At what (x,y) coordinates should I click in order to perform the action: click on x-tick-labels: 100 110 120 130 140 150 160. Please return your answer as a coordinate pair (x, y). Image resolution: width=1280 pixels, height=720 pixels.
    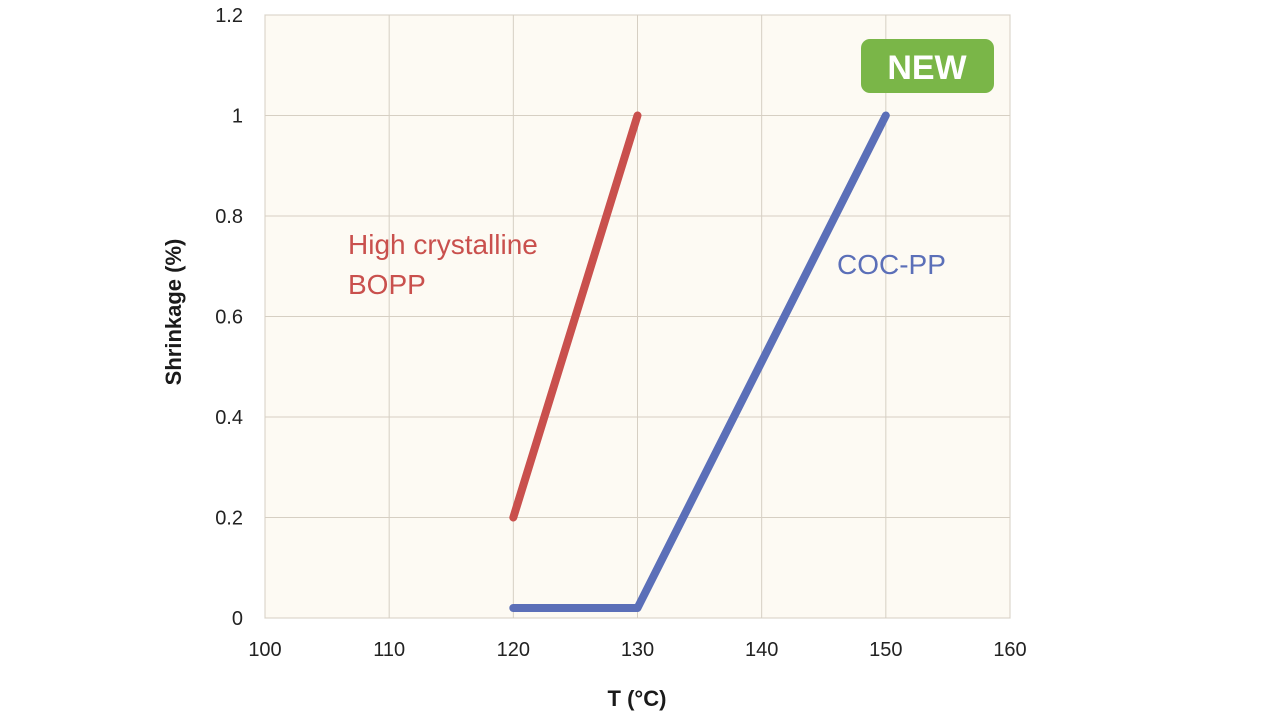
    Looking at the image, I should click on (637, 650).